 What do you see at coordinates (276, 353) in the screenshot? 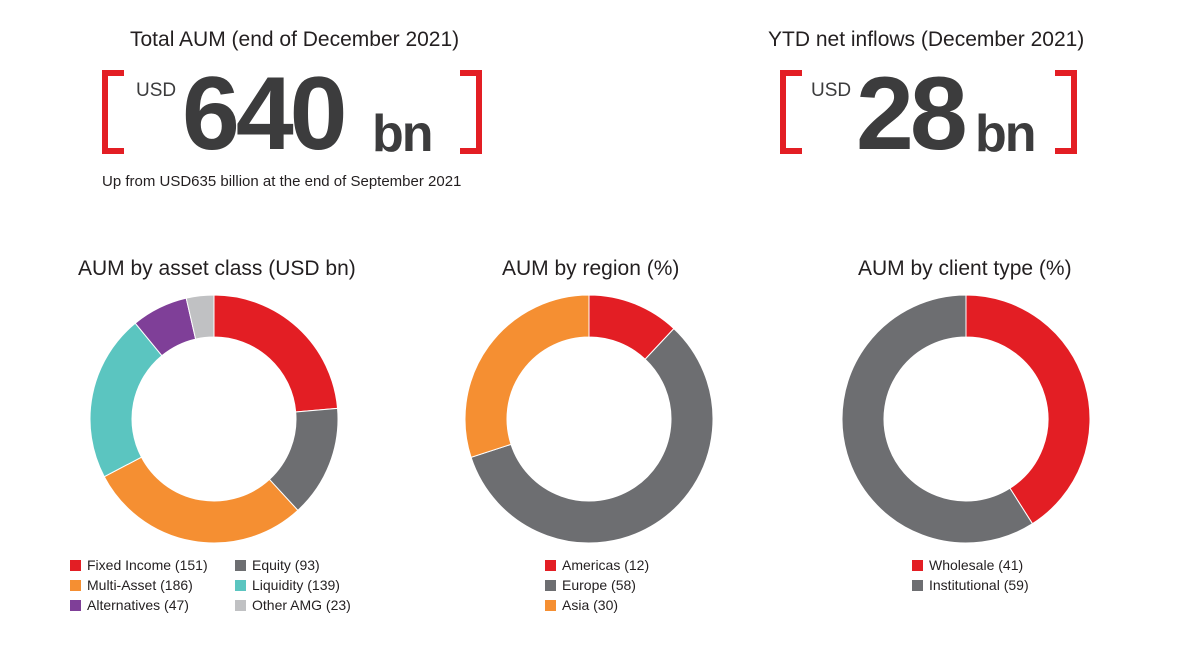
I see `slice-fixed-income` at bounding box center [276, 353].